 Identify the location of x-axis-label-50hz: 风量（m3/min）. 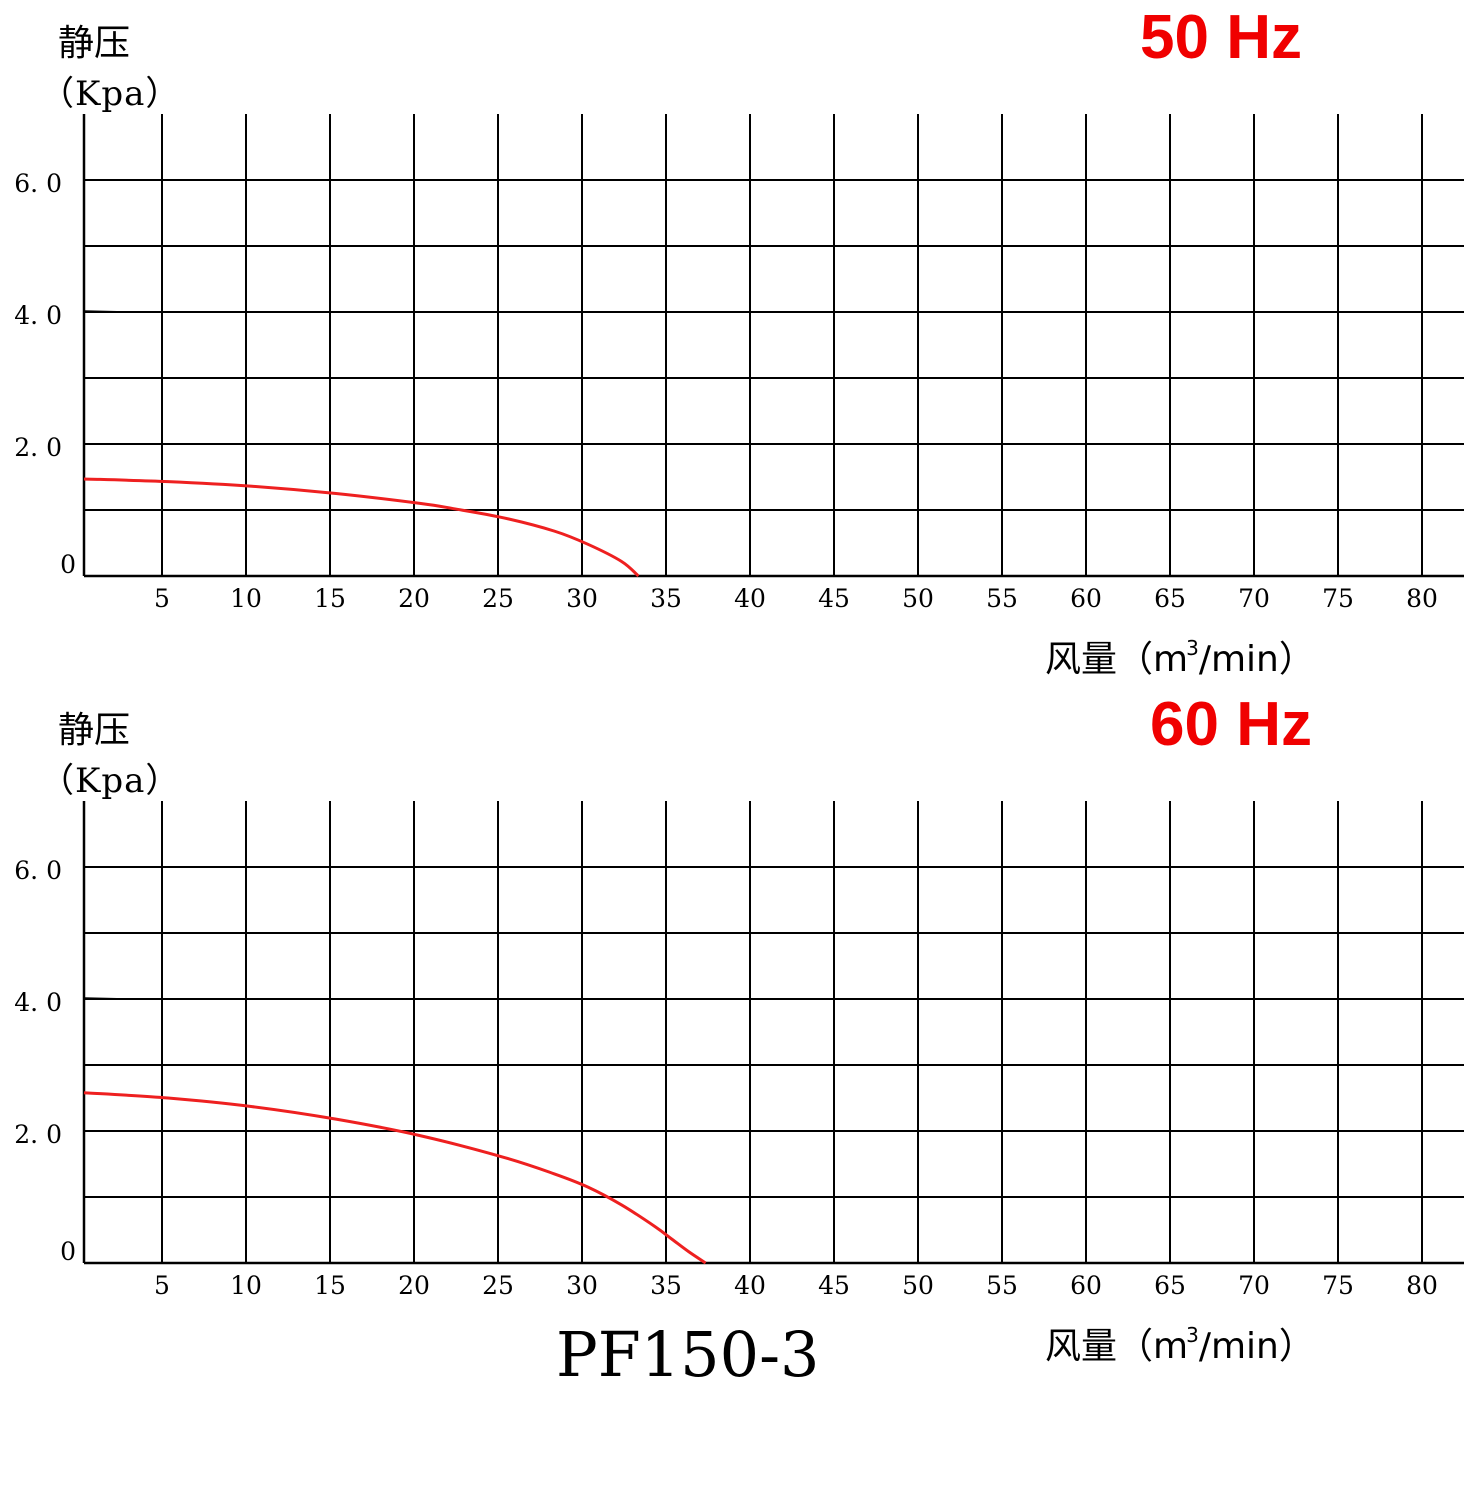
(1180, 656).